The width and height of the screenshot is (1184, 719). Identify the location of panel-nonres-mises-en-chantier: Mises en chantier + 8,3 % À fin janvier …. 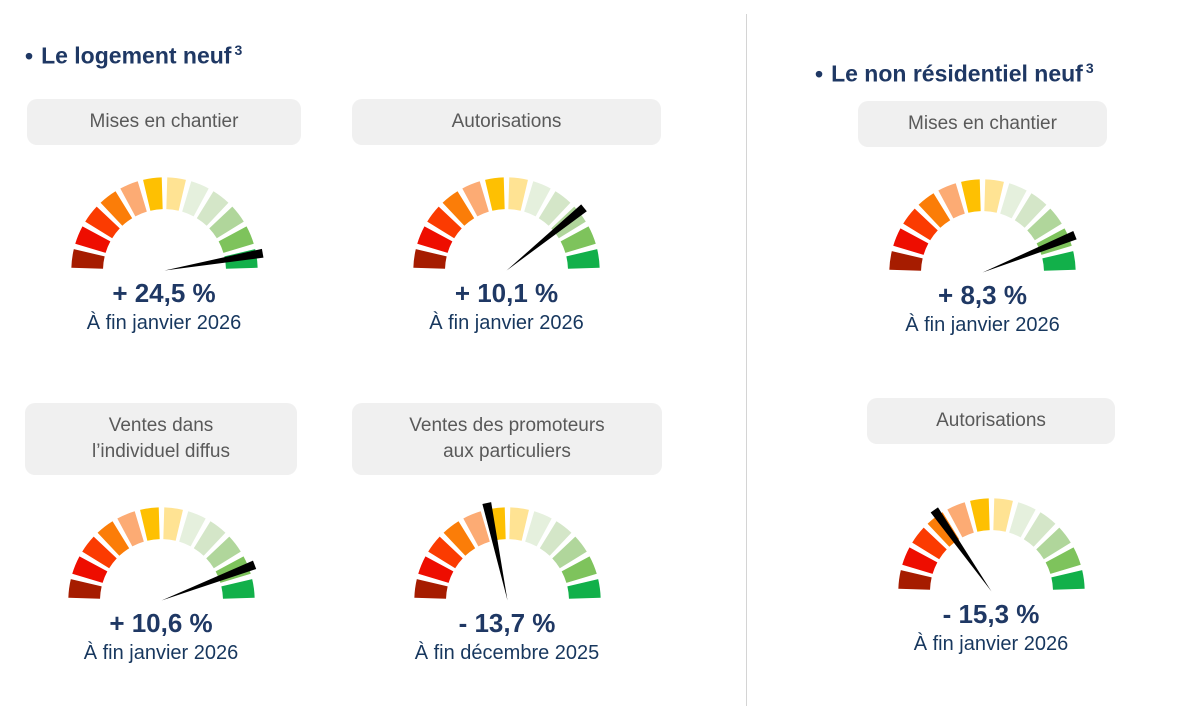
(982, 219).